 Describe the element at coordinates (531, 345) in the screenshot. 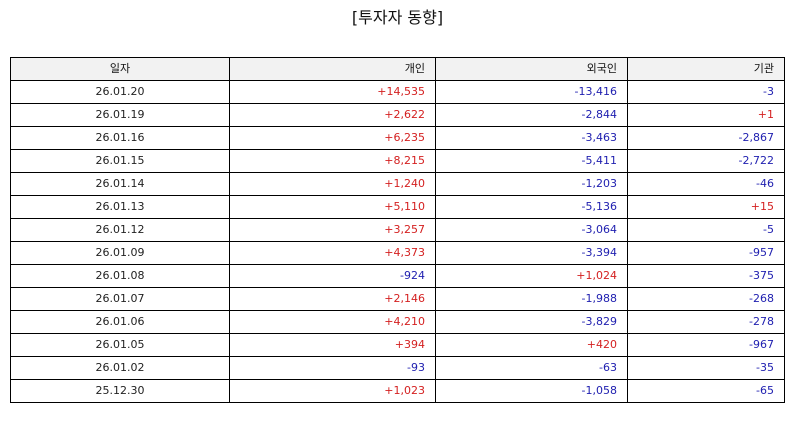

I see `cell-foreign: +420` at that location.